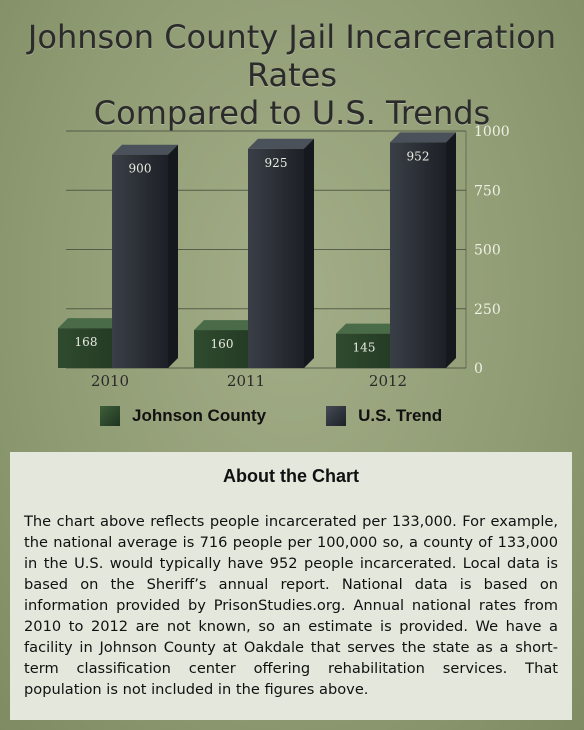  Describe the element at coordinates (246, 381) in the screenshot. I see `x-category-label: 2011` at that location.